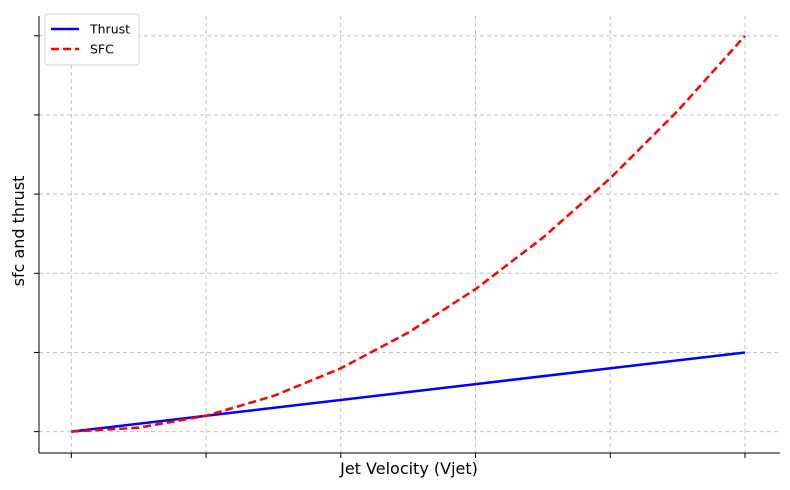 Image resolution: width=790 pixels, height=490 pixels. Describe the element at coordinates (408, 392) in the screenshot. I see `series-line-thrust` at that location.